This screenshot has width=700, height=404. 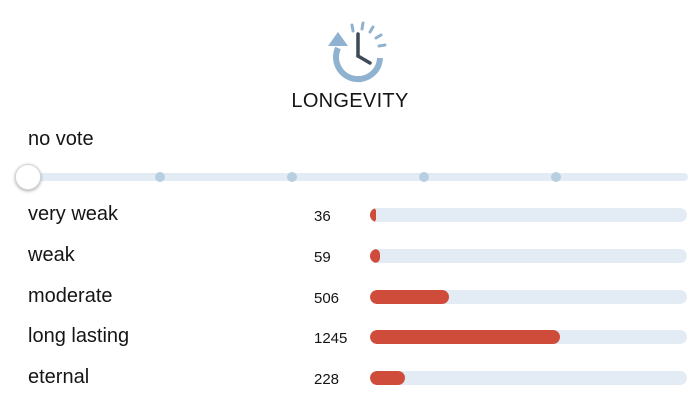 I want to click on vote-status-label: no vote, so click(x=61, y=139).